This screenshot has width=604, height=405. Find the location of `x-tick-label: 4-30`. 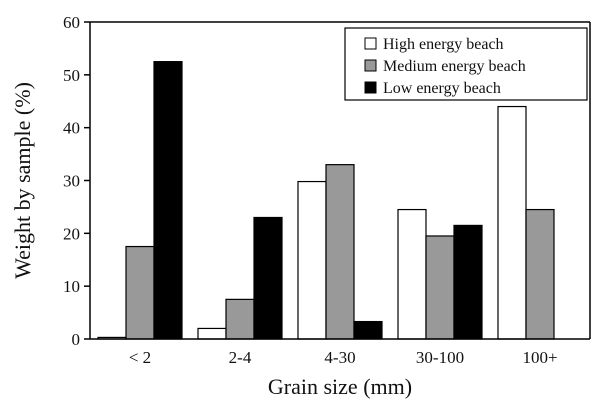

x-tick-label: 4-30 is located at coordinates (339, 357).